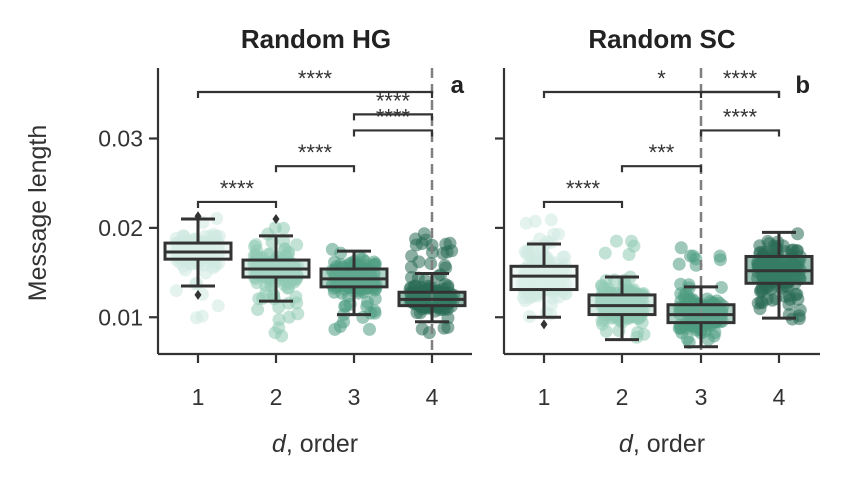 This screenshot has height=485, width=843. What do you see at coordinates (662, 39) in the screenshot?
I see `chart-title: Random SC` at bounding box center [662, 39].